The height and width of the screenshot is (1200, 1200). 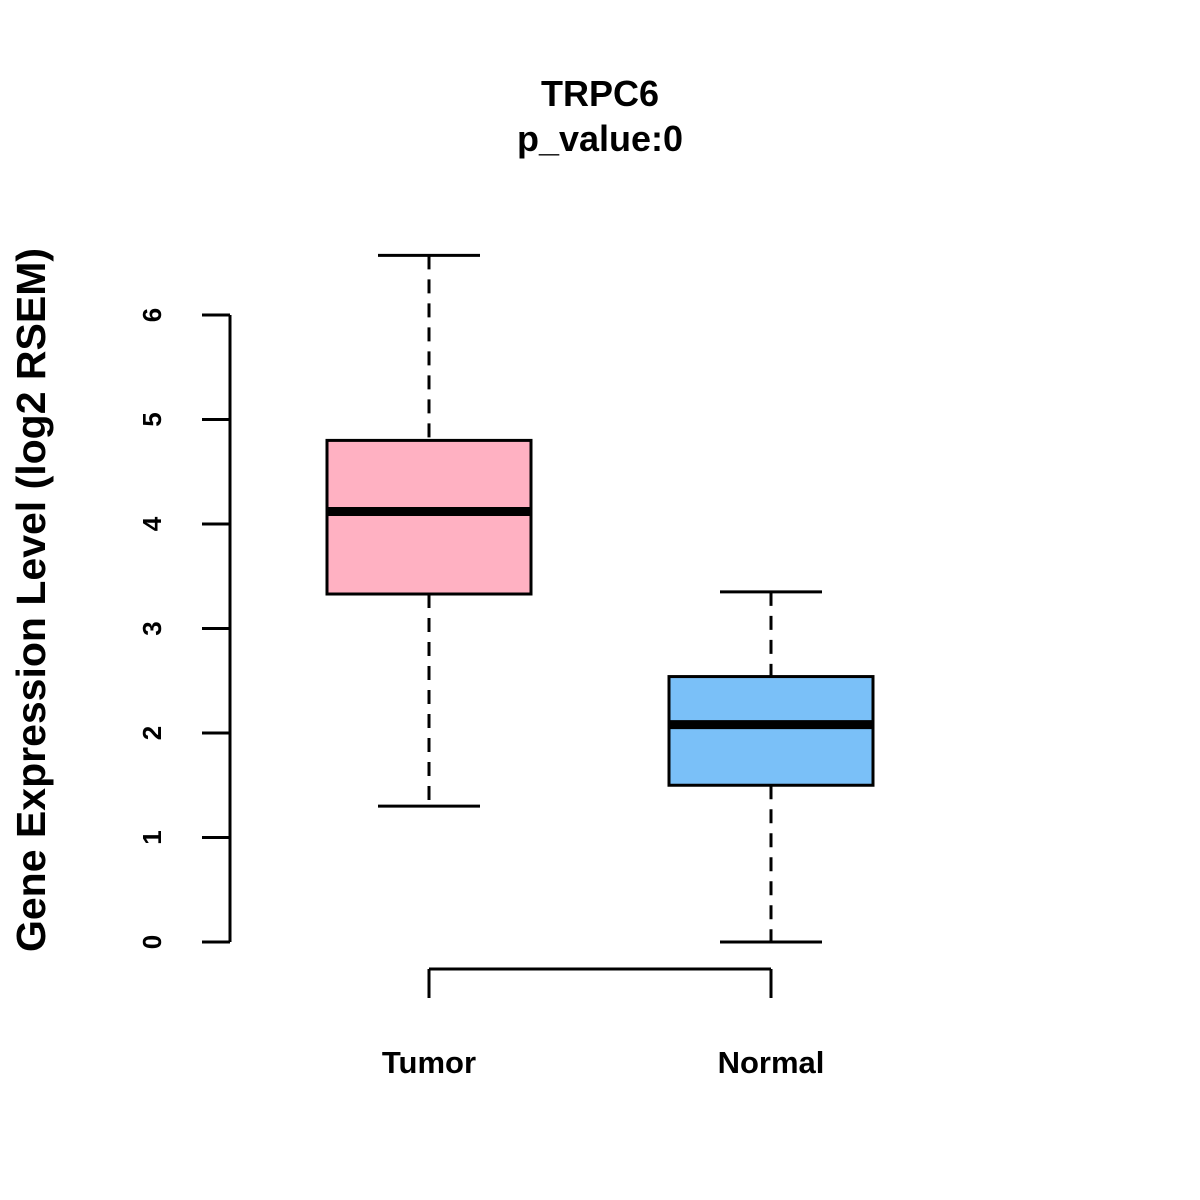 I want to click on y-tick-label: 4, so click(x=152, y=523).